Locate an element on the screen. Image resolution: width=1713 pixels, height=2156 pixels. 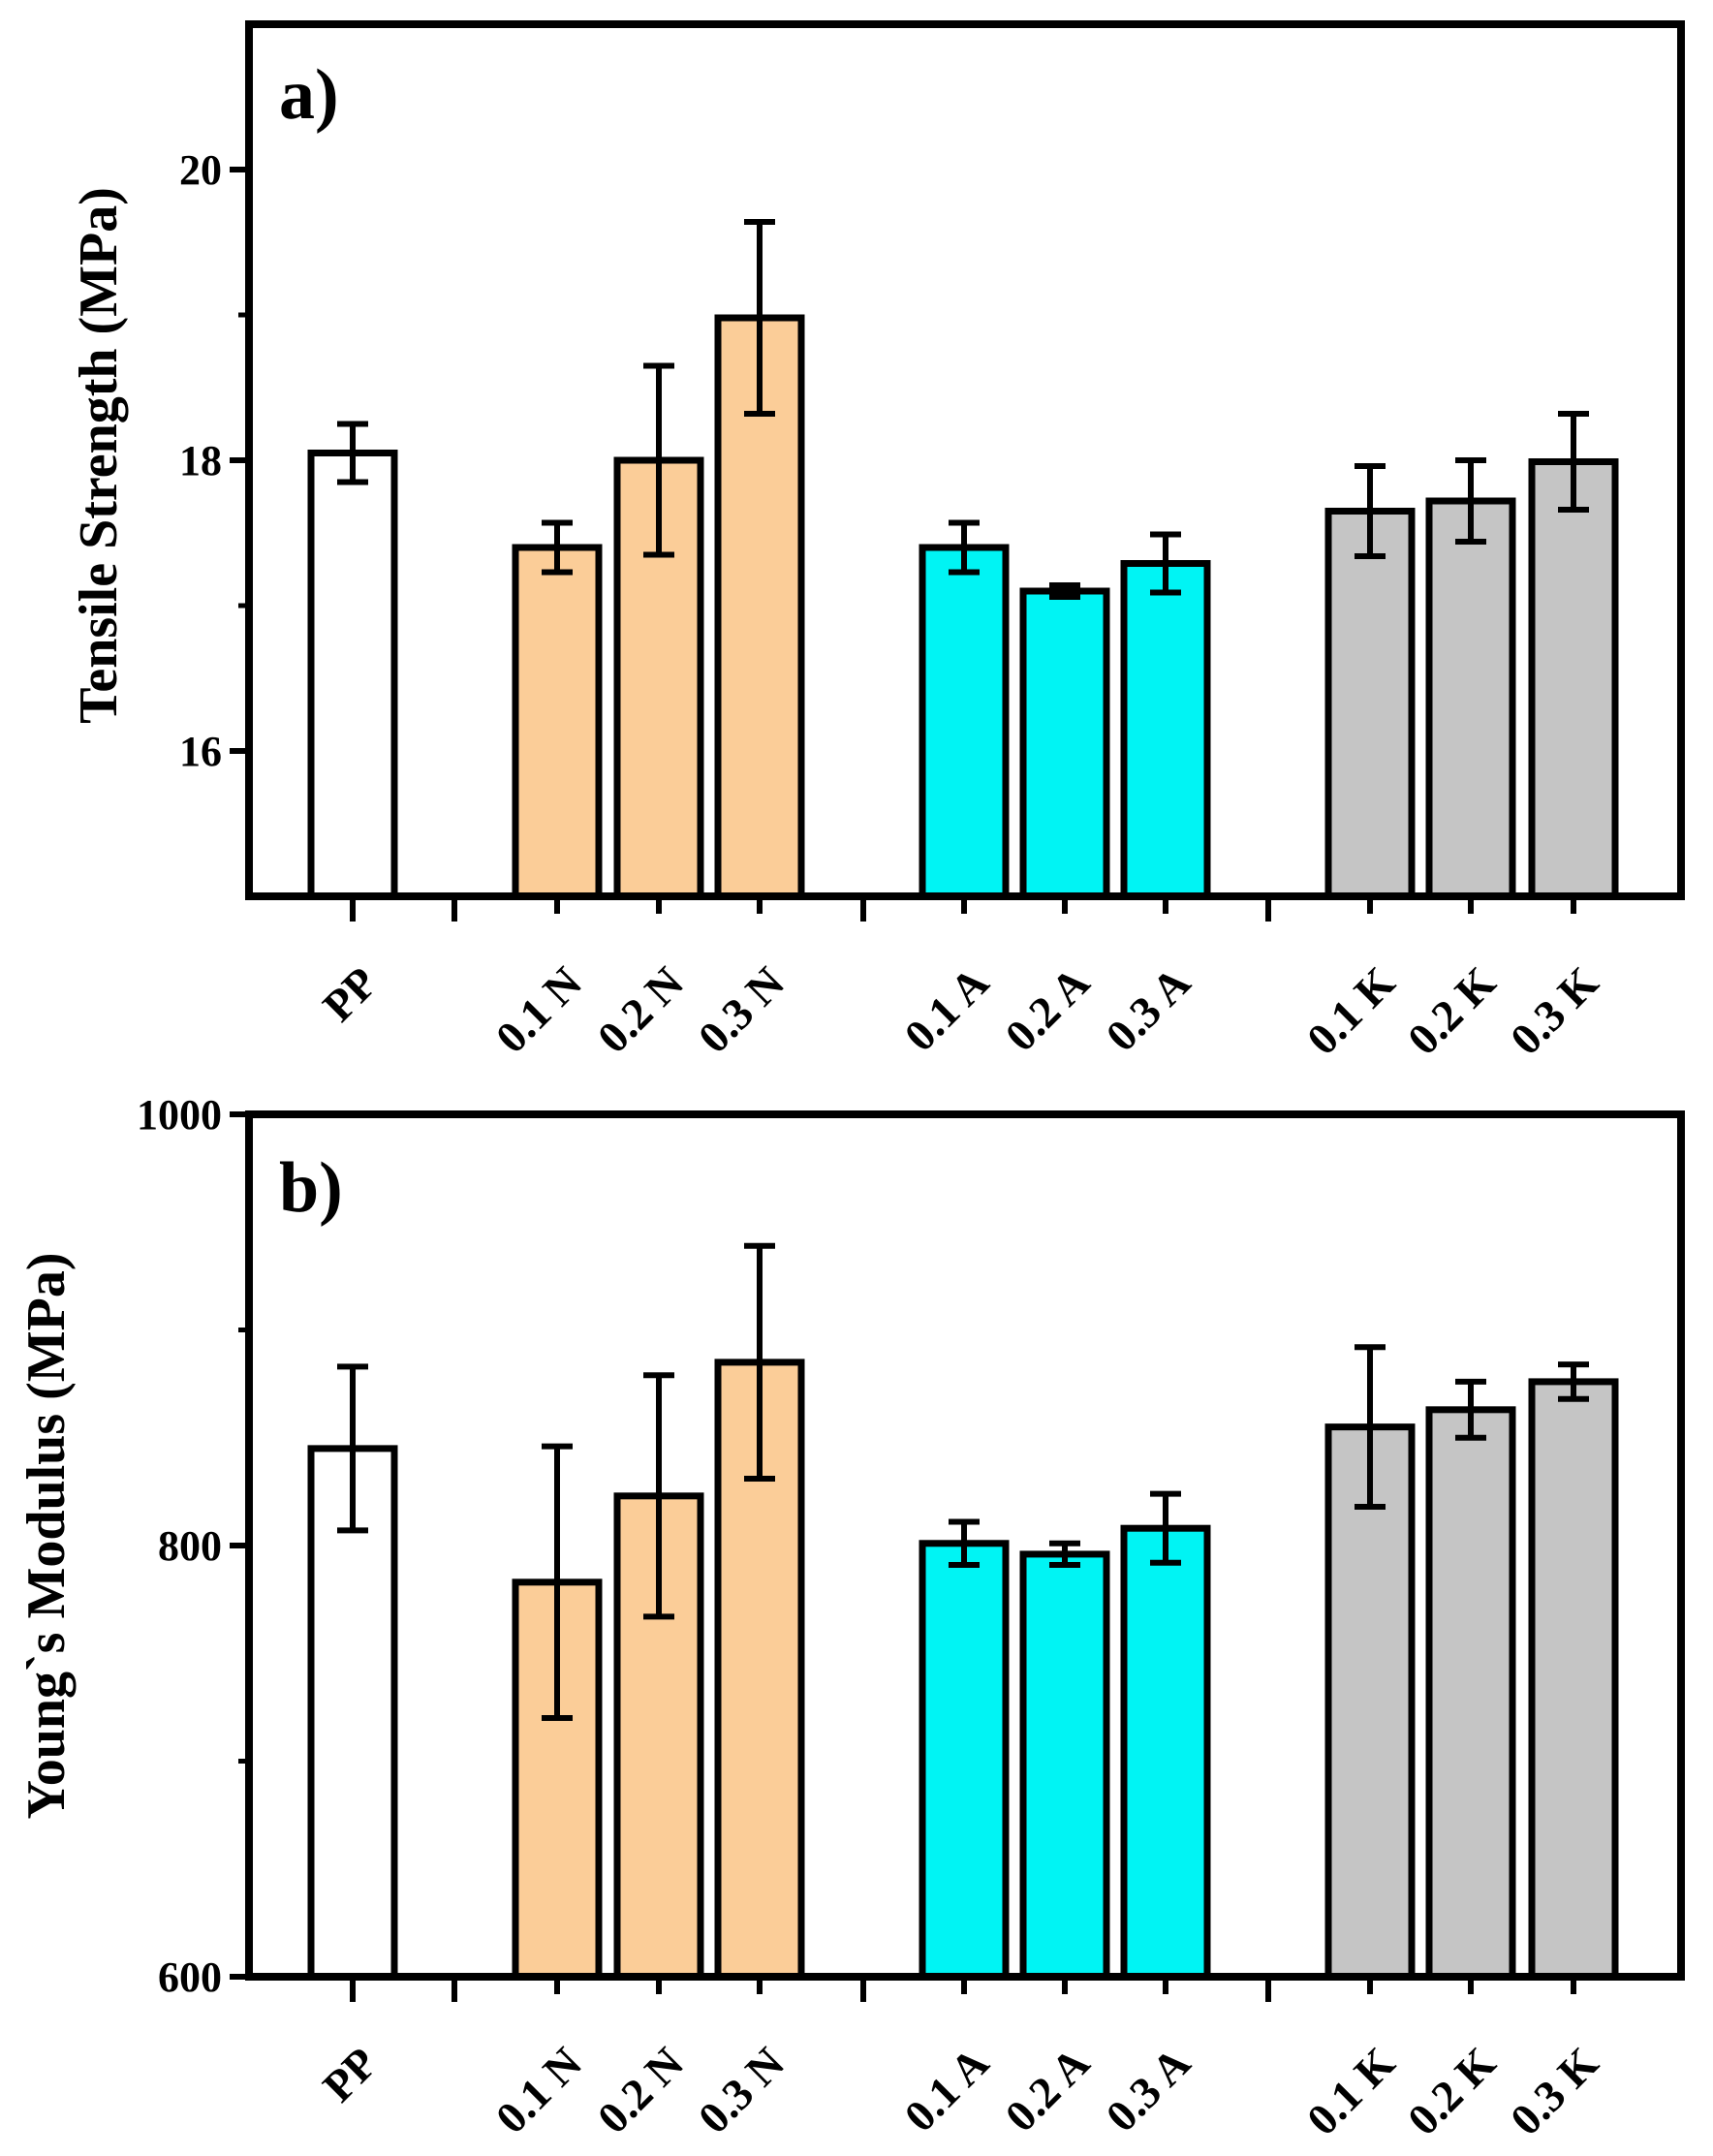
panel-b-error-bar-0-2-a is located at coordinates (1064, 1554).